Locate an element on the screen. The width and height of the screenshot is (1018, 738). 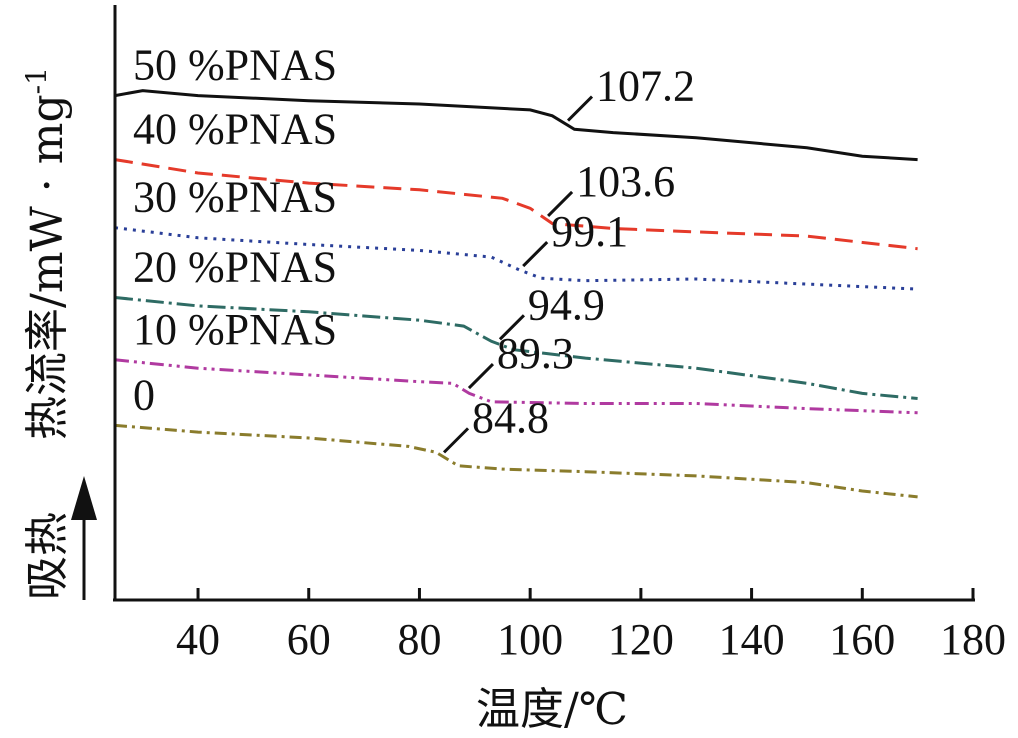
x-tick-label: 40 is located at coordinates (198, 639).